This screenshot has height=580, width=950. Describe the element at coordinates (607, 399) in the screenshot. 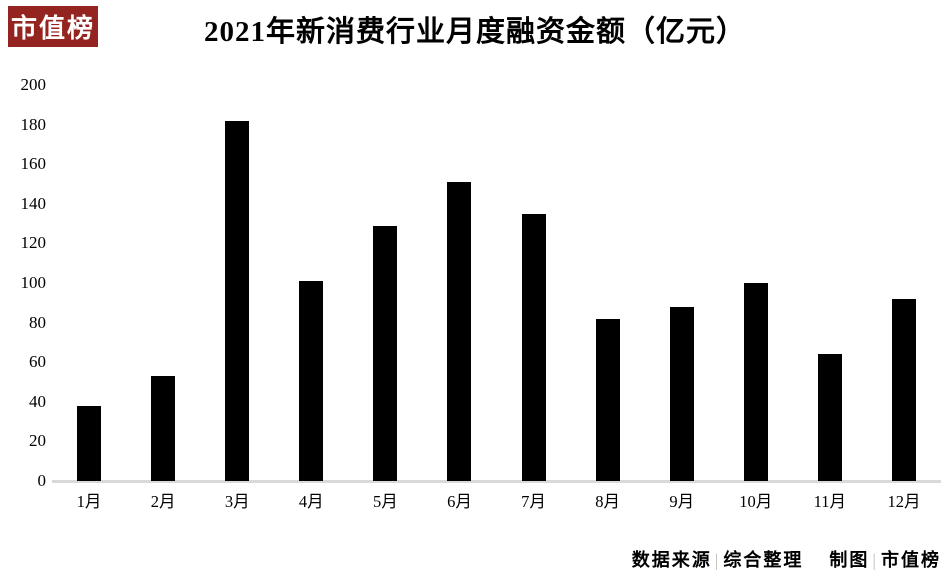

I see `bar-8月` at that location.